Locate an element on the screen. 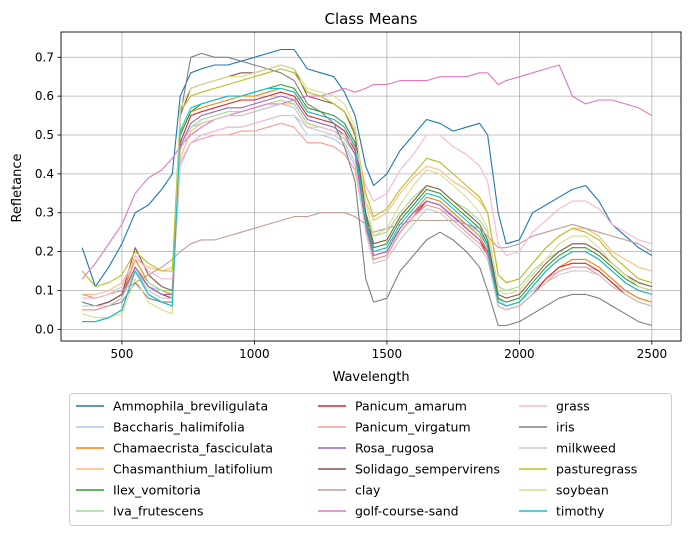  y-tick-label: 0.1 is located at coordinates (44, 290).